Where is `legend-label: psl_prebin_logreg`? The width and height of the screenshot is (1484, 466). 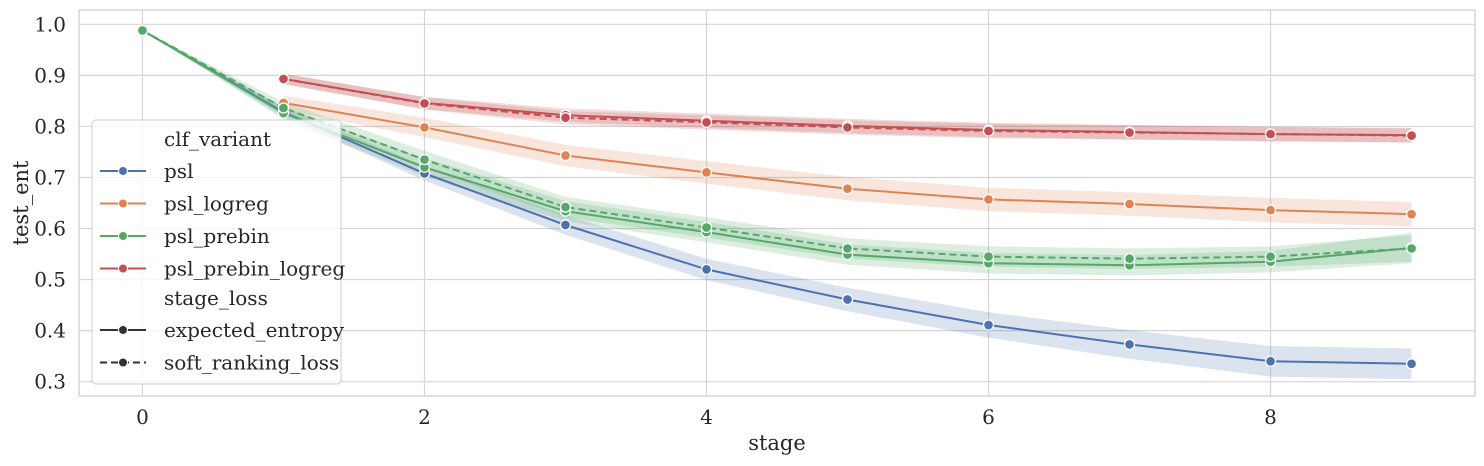 legend-label: psl_prebin_logreg is located at coordinates (254, 269).